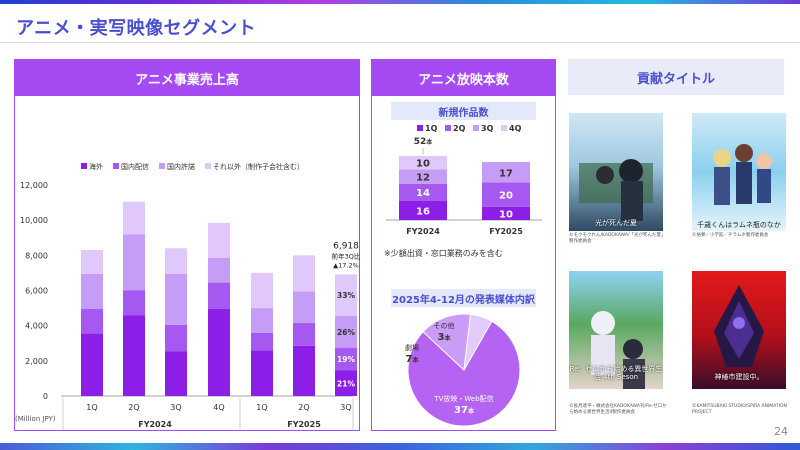 Image resolution: width=800 pixels, height=450 pixels. Describe the element at coordinates (464, 180) in the screenshot. I see `new-works-stacked-bar-chart: 1Q 2Q 3Q 4Q 16 14 12 10 FY2024 52本 10 20 17 FY2025` at that location.